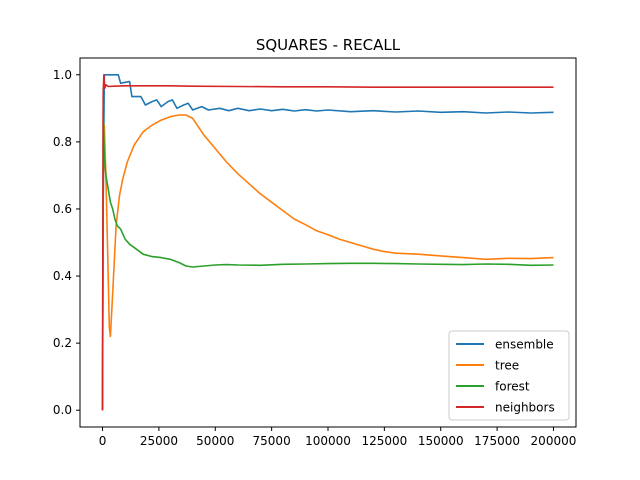 The width and height of the screenshot is (640, 480). What do you see at coordinates (62, 209) in the screenshot?
I see `y-tick-label: 0.6` at bounding box center [62, 209].